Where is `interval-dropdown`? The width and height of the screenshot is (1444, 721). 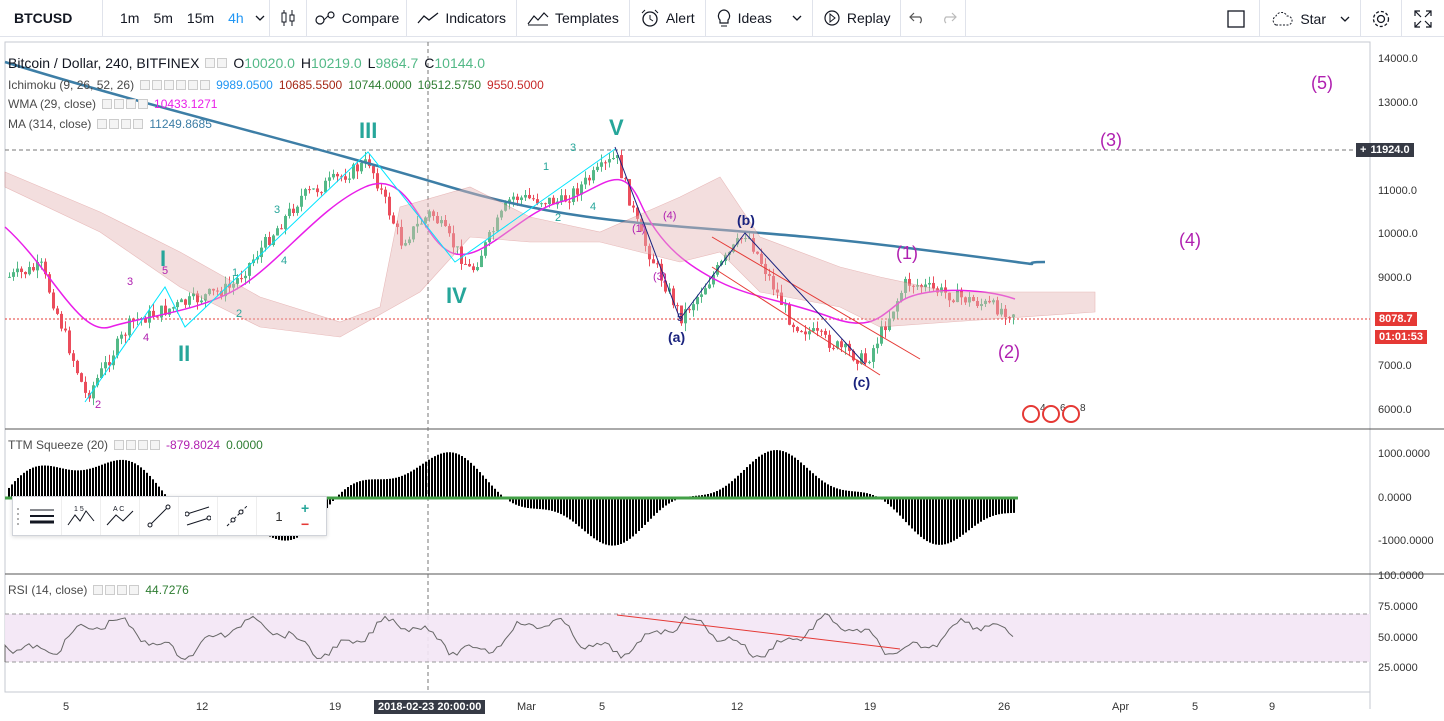 interval-dropdown is located at coordinates (260, 18).